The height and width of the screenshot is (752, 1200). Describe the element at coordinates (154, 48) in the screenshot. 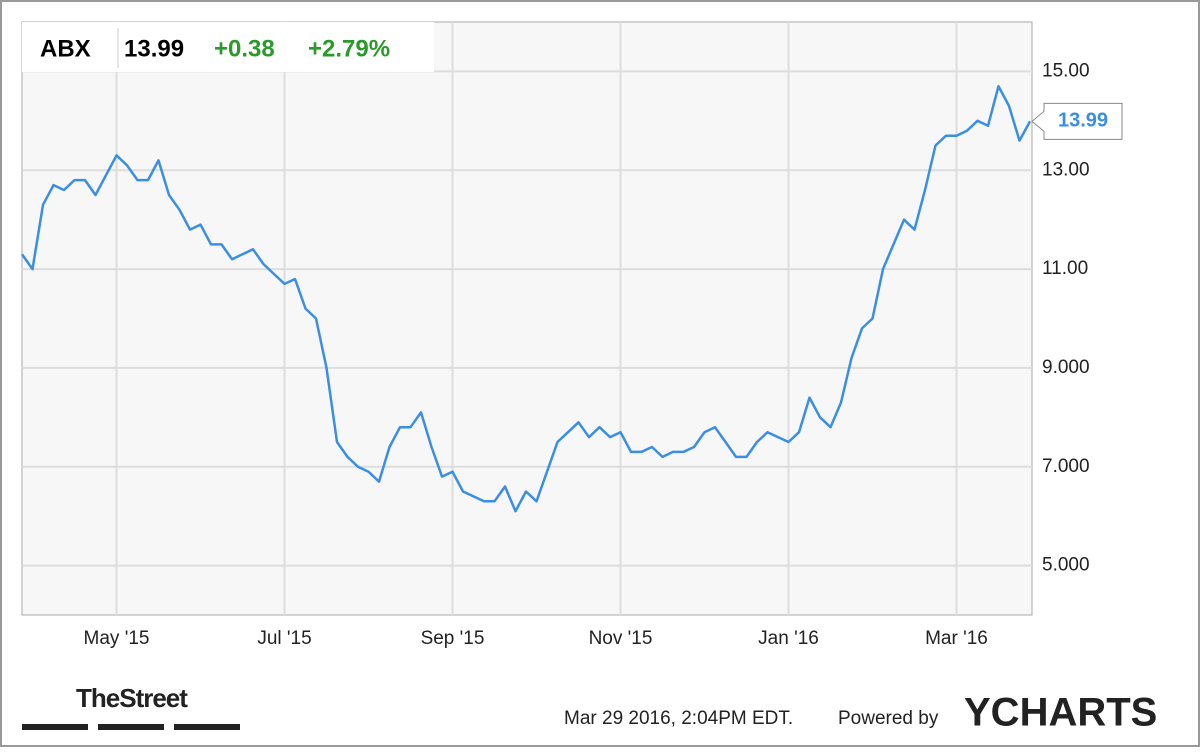

I see `price: 13.99` at that location.